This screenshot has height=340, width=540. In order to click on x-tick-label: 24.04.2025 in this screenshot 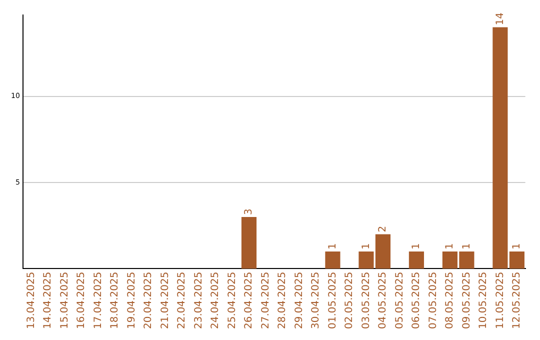, I will do `click(216, 301)`.